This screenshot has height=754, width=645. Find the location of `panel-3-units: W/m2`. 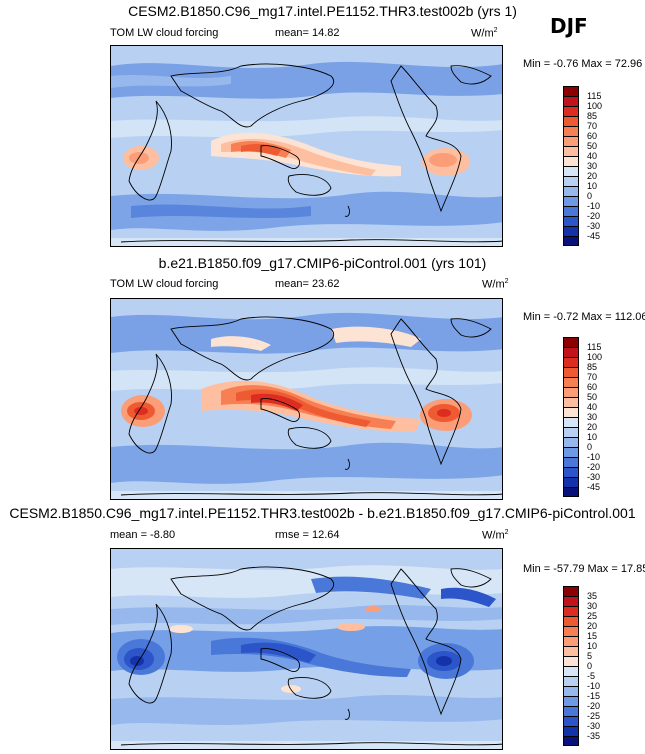

panel-3-units: W/m2 is located at coordinates (495, 535).